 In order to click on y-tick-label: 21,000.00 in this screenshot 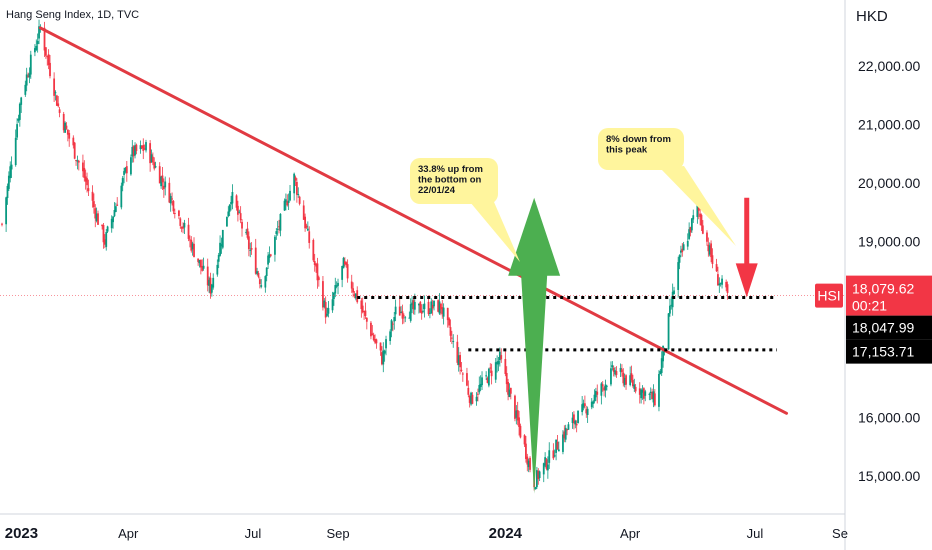, I will do `click(889, 125)`.